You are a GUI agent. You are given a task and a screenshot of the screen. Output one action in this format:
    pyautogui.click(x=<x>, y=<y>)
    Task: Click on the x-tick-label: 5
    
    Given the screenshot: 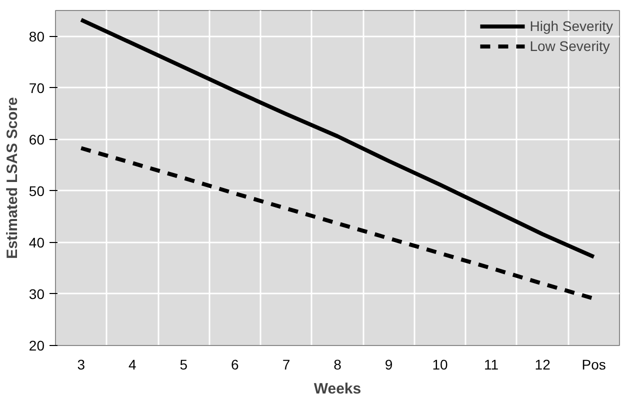 What is the action you would take?
    pyautogui.click(x=184, y=364)
    